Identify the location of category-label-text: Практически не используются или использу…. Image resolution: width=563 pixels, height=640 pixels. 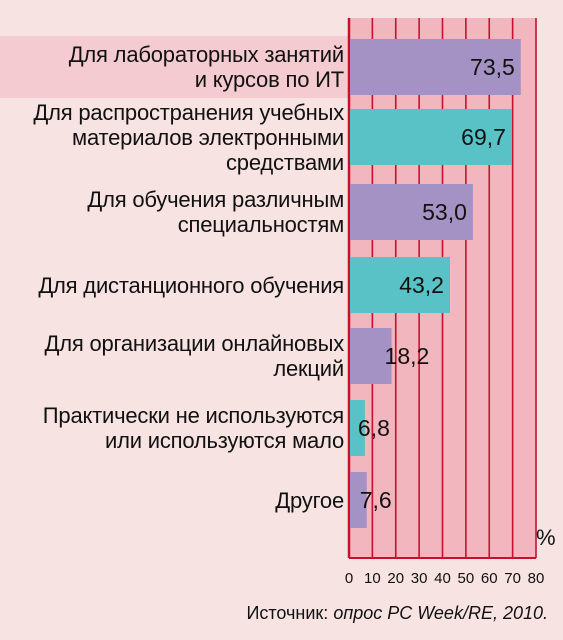
(193, 428).